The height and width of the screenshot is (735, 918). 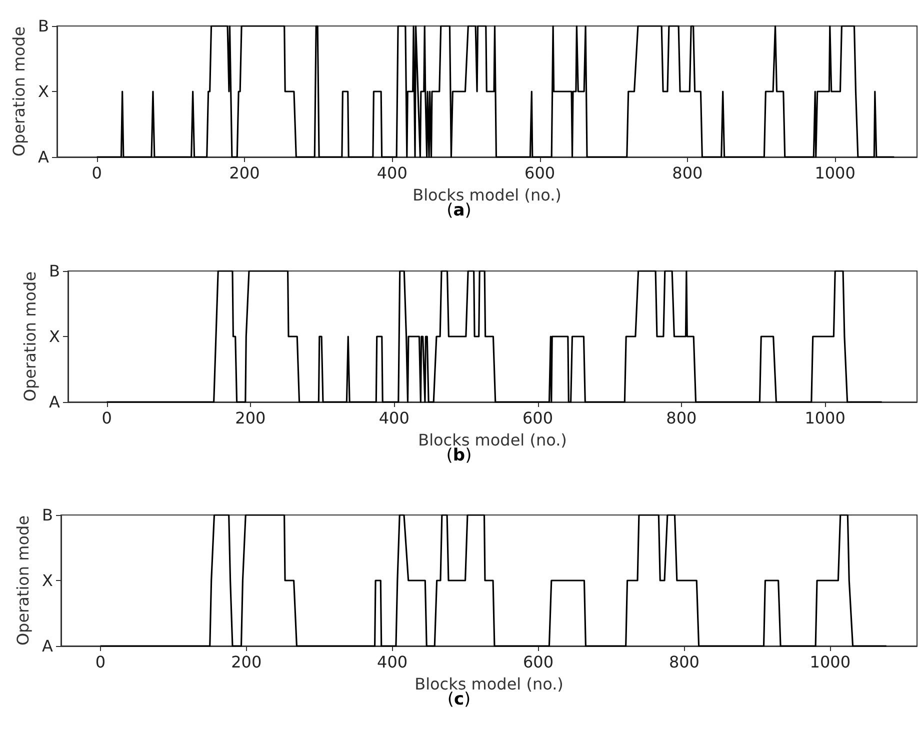 I want to click on text: (b), so click(x=459, y=456).